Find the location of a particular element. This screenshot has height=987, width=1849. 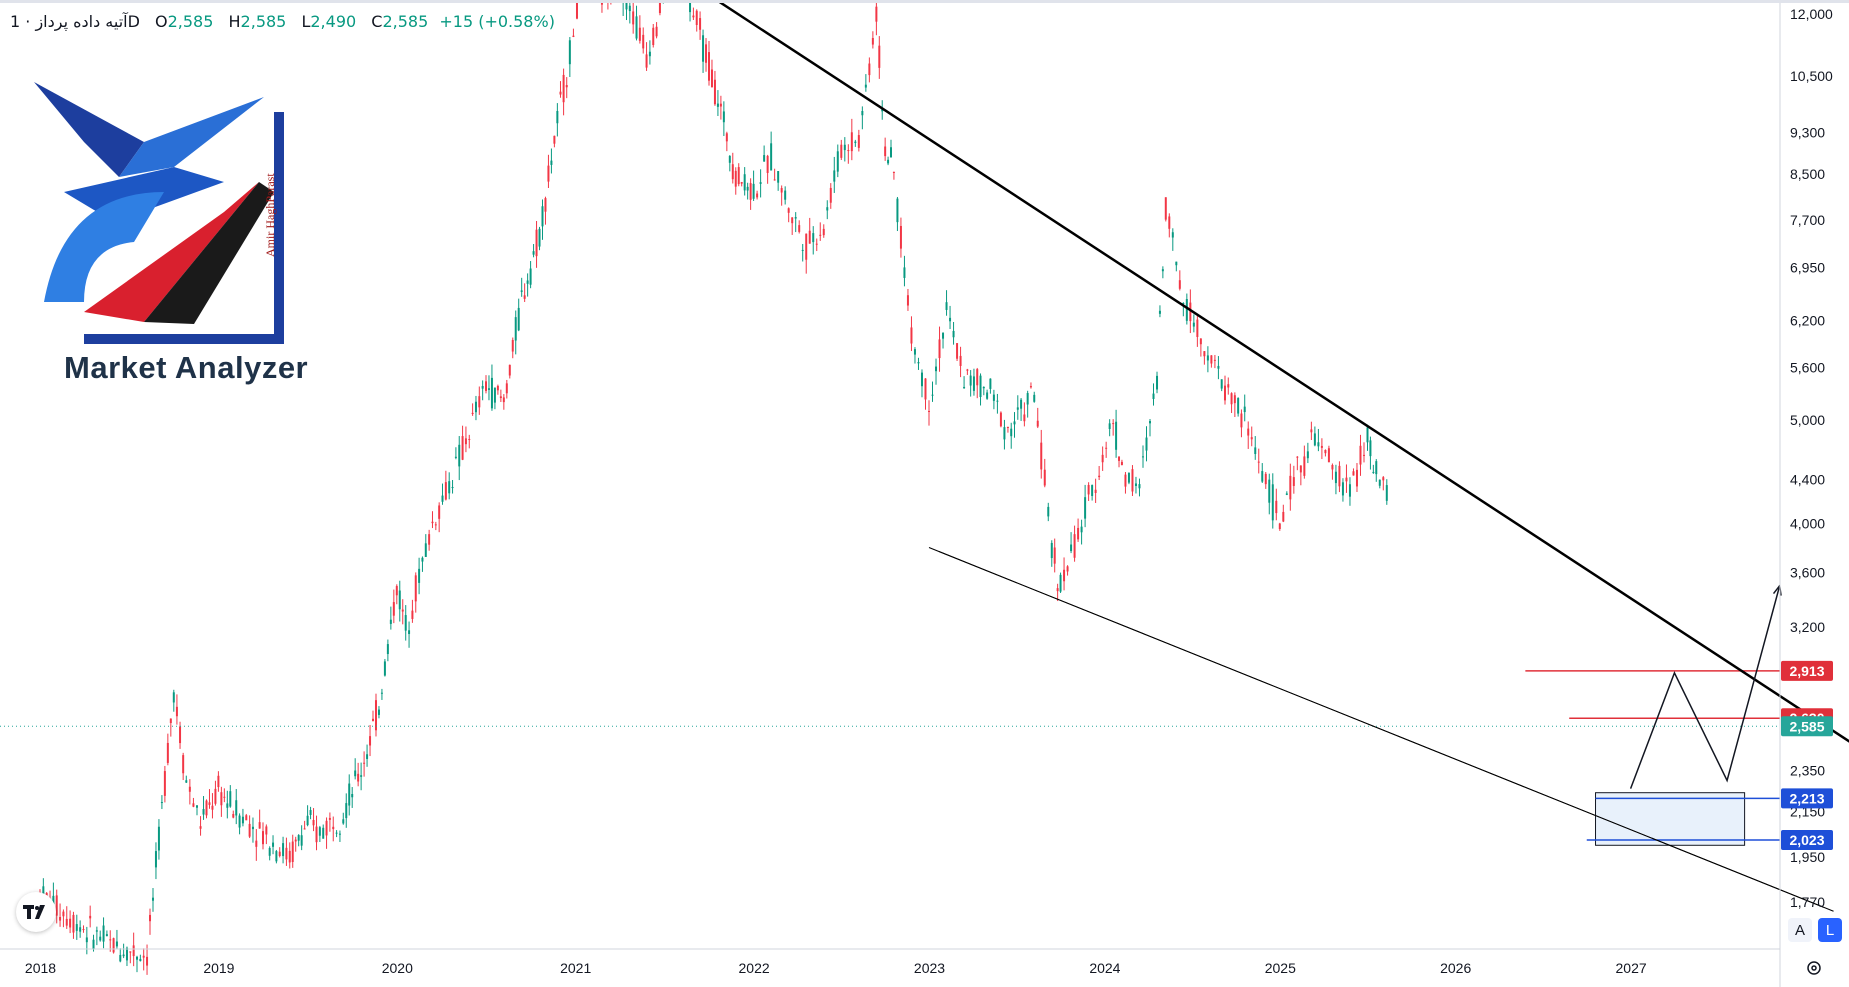

close-label: C is located at coordinates (377, 21).